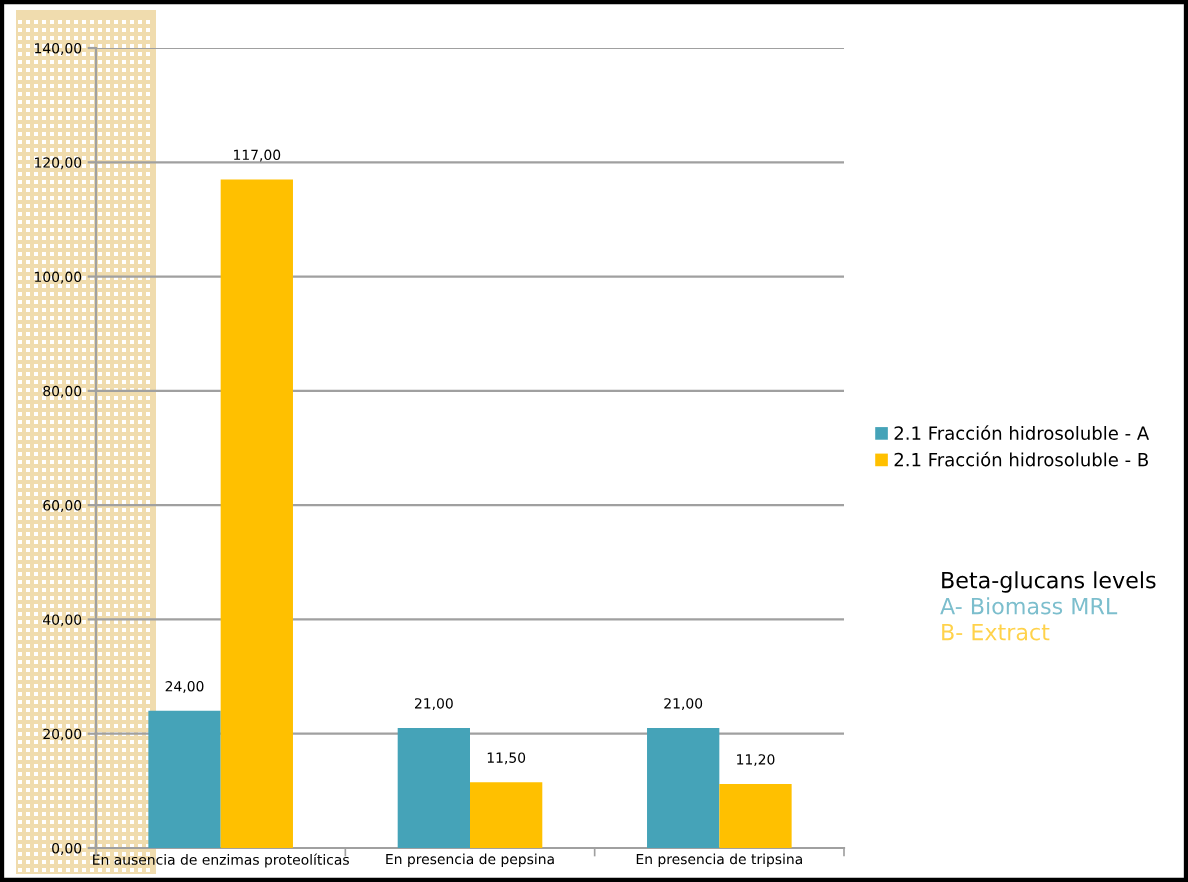 Image resolution: width=1188 pixels, height=882 pixels. Describe the element at coordinates (1021, 459) in the screenshot. I see `legend-label: 2.1 Fracción hidrosoluble - B` at that location.